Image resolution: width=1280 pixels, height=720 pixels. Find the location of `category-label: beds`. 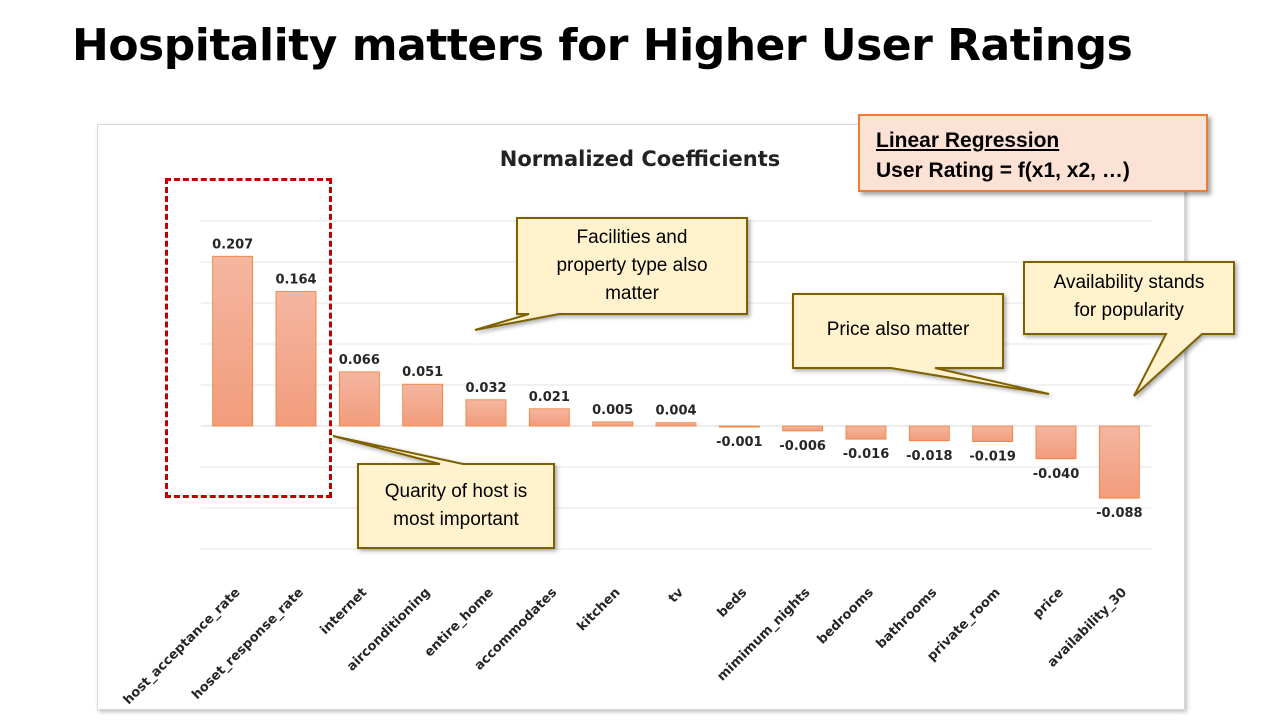

category-label: beds is located at coordinates (733, 603).